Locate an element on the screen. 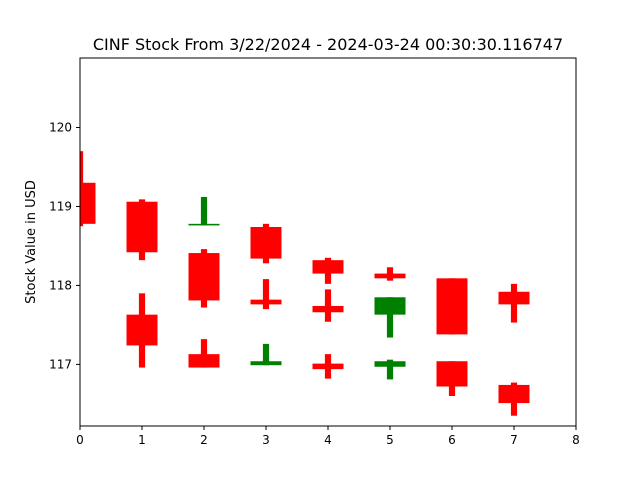 The width and height of the screenshot is (640, 484). y-tick-label: 119 is located at coordinates (60, 206).